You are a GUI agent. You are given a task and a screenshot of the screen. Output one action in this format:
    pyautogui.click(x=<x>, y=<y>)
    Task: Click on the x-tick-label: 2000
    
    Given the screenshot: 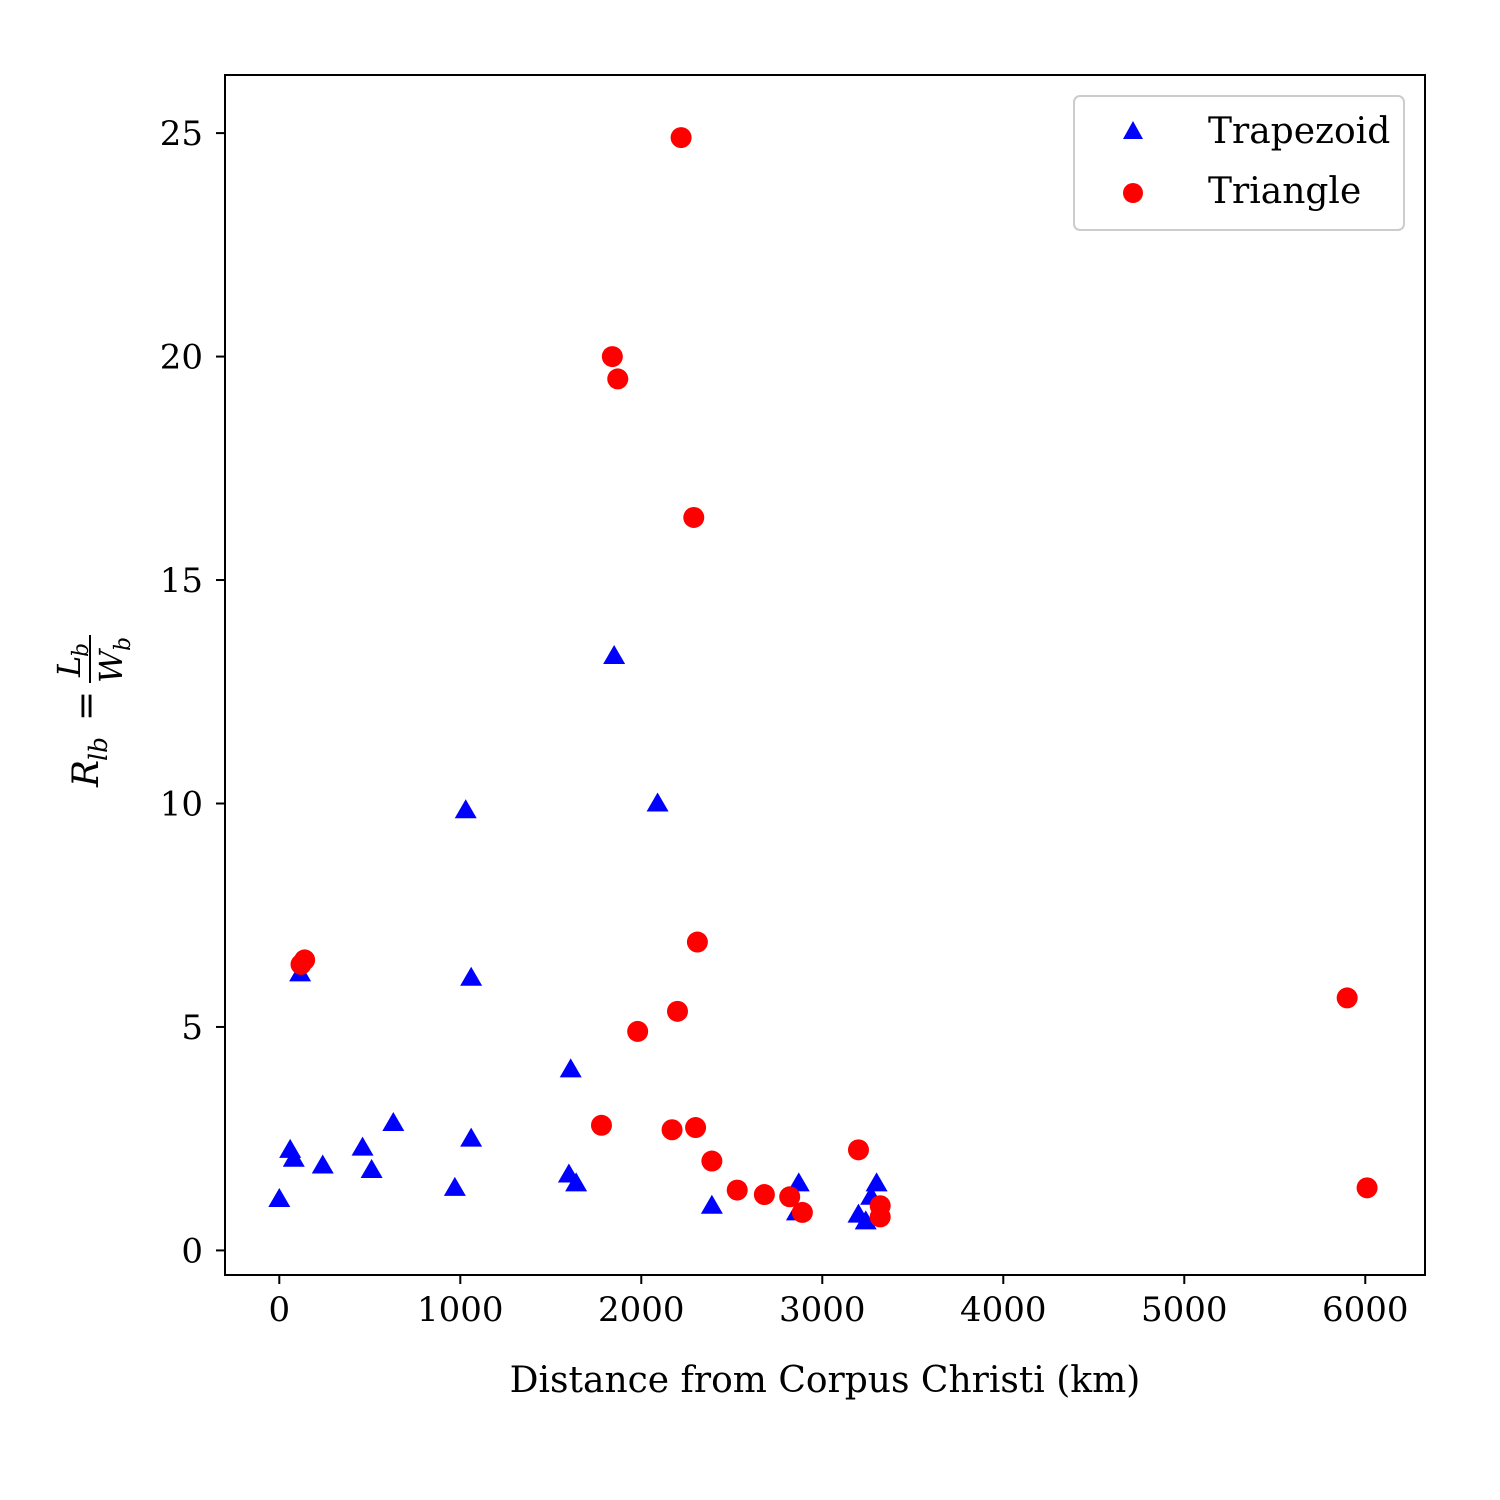 What is the action you would take?
    pyautogui.click(x=641, y=1310)
    